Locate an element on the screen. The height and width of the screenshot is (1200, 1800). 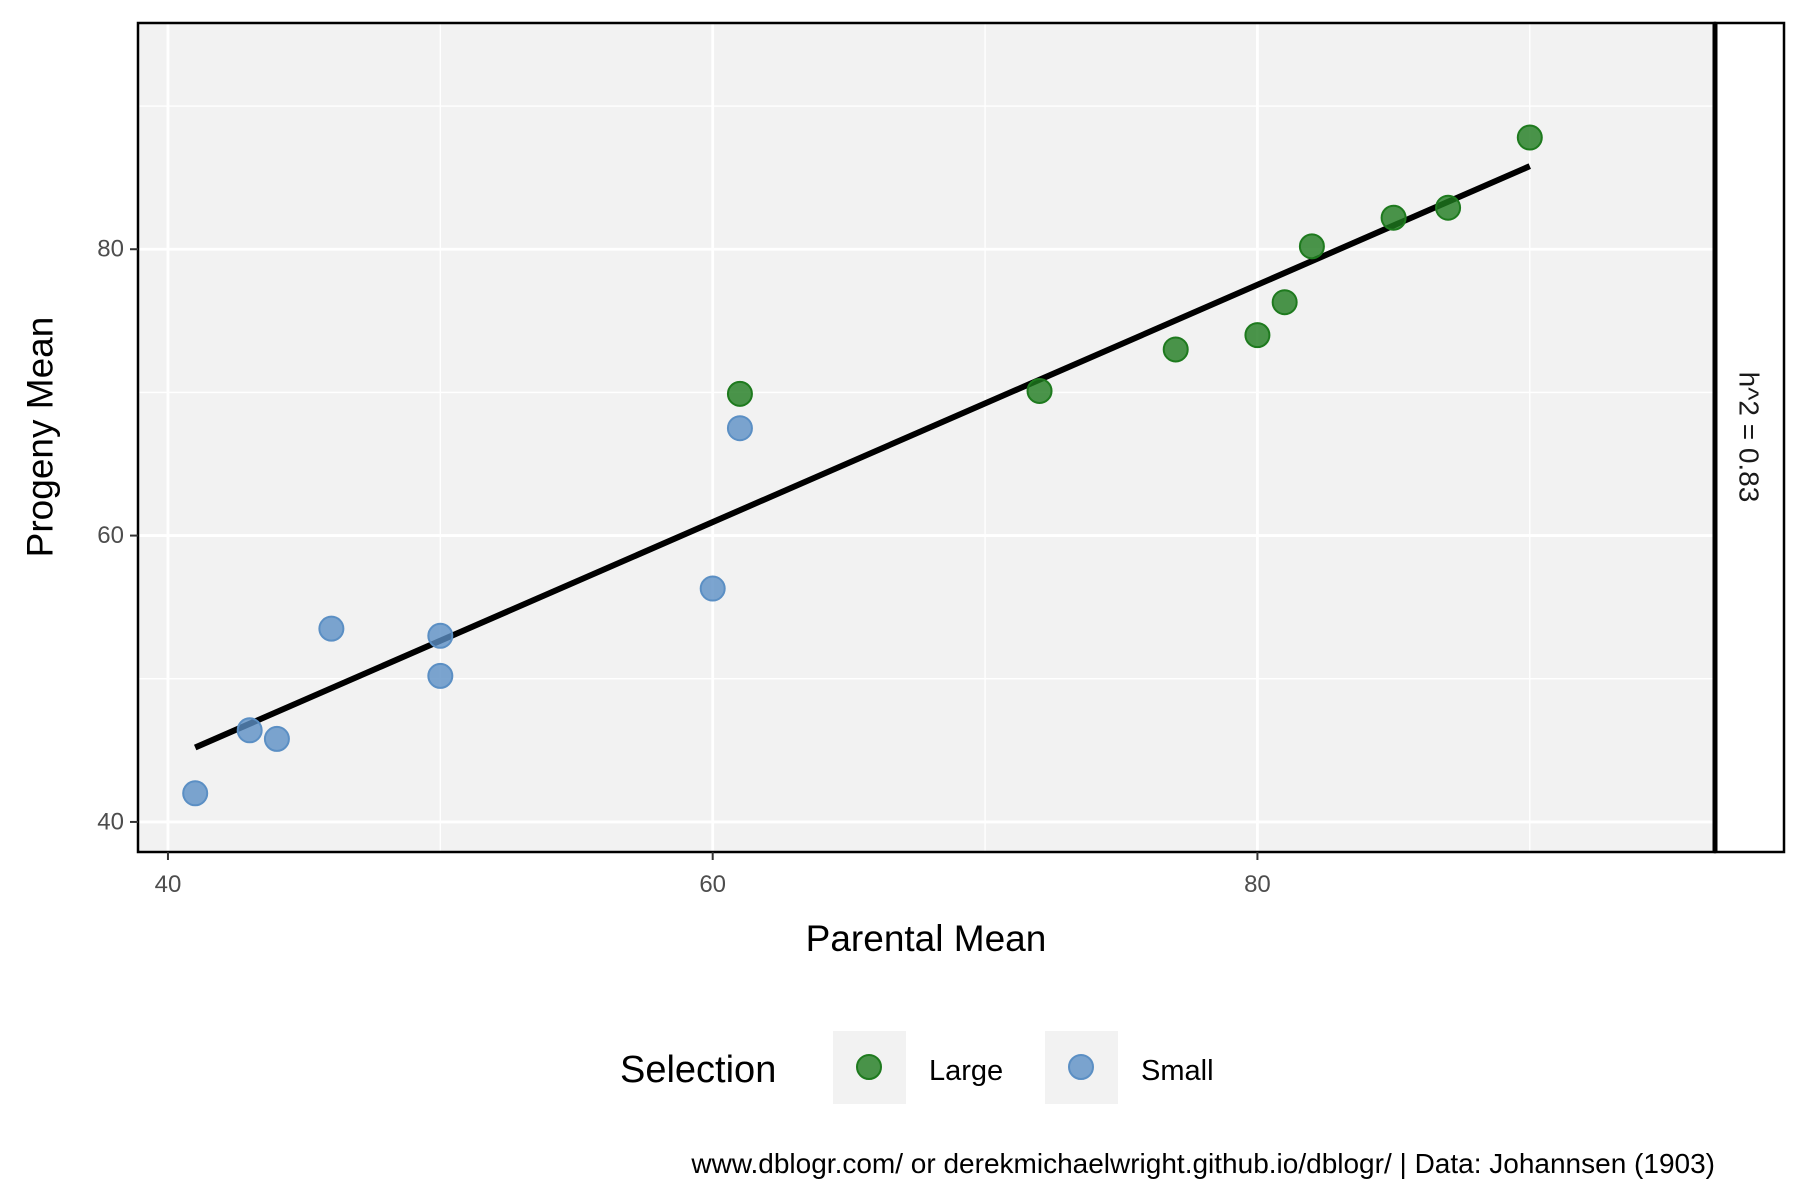
facet-strip is located at coordinates (1749, 437).